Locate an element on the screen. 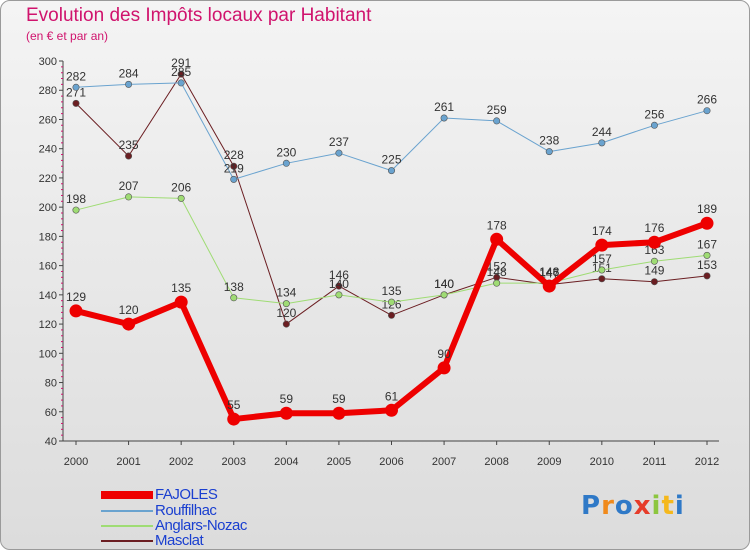  y-tick-label: 220 is located at coordinates (48, 179).